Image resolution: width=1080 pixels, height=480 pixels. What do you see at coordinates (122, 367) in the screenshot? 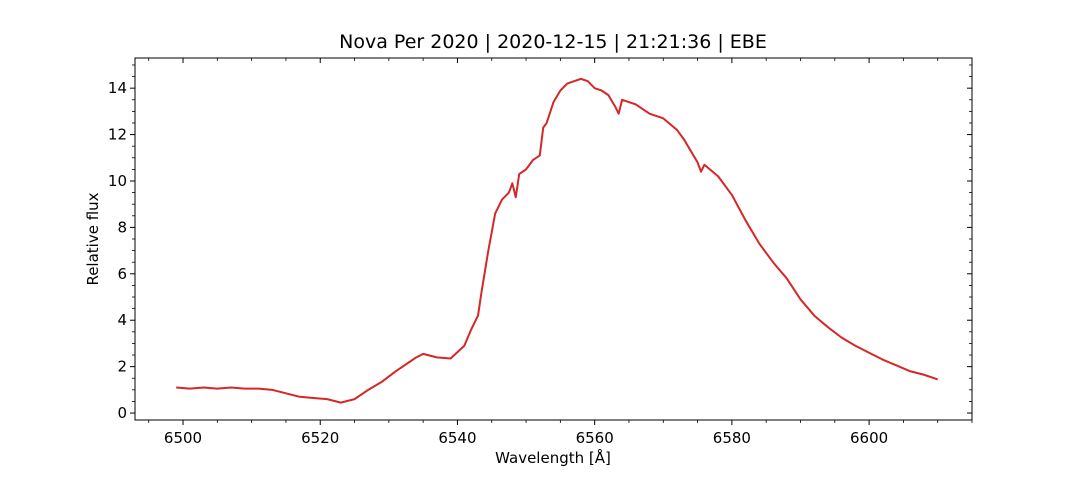
I see `y-tick-label: 2` at bounding box center [122, 367].